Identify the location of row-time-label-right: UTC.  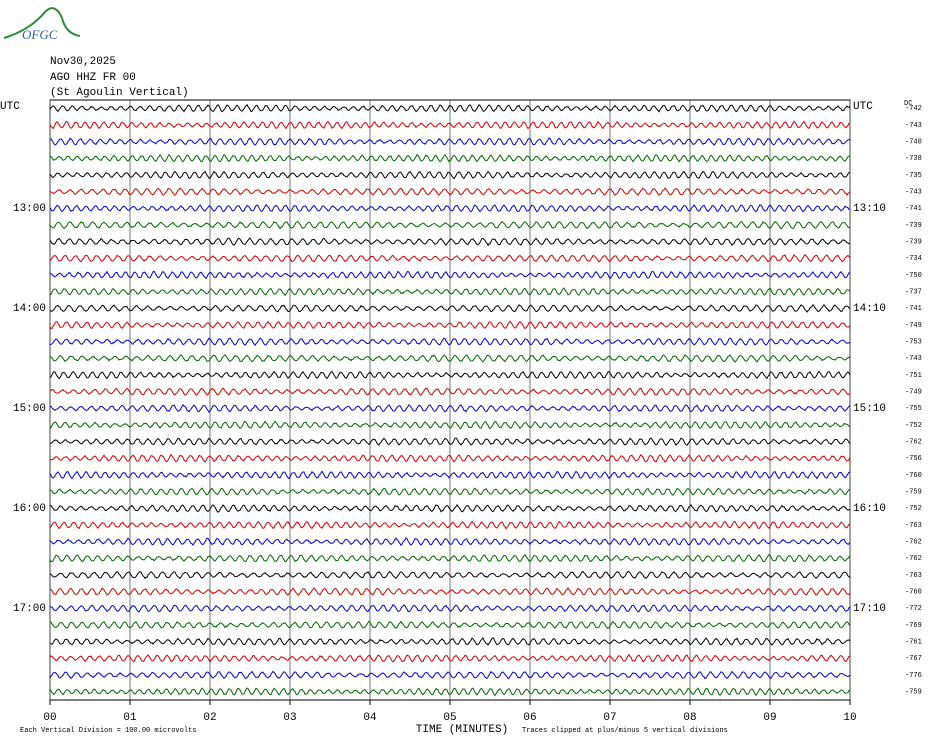
(863, 107).